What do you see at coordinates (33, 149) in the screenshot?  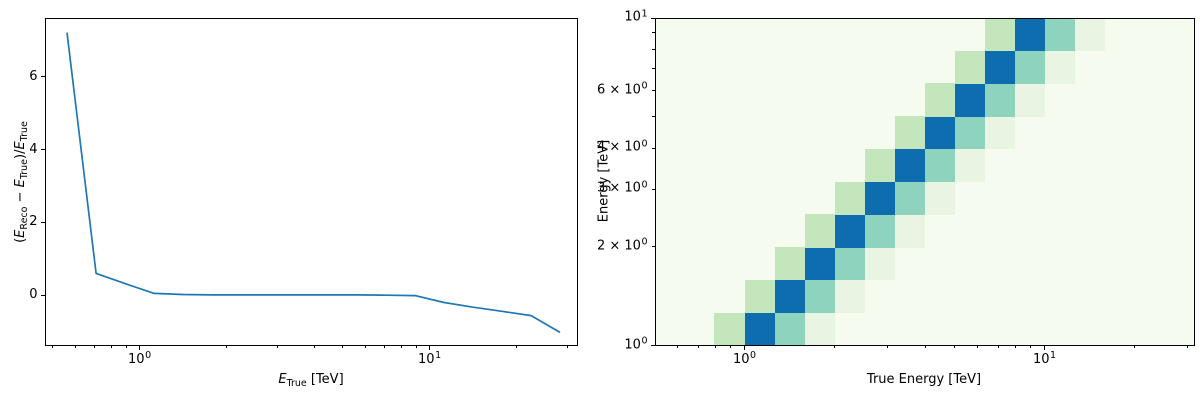 I see `y-tick-label: 4` at bounding box center [33, 149].